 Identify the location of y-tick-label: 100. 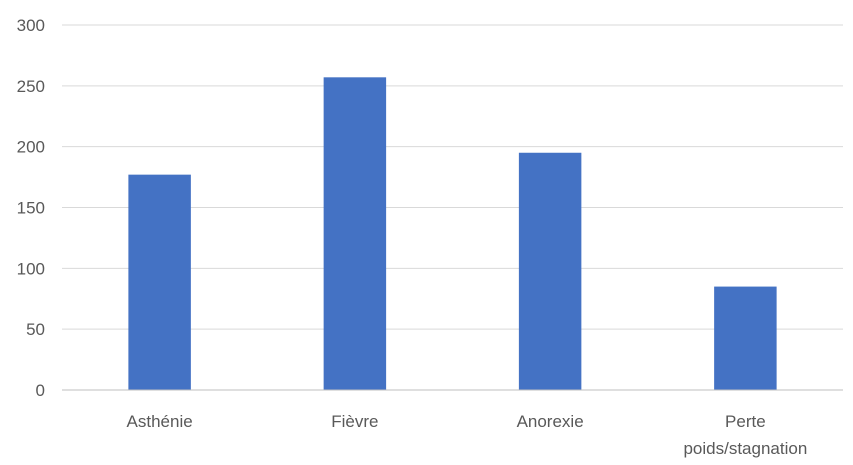
(31, 268).